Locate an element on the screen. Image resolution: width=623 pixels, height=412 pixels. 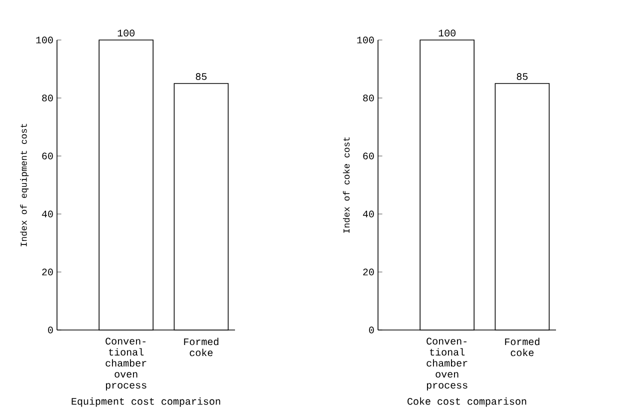
y-axis-title: Index of coke cost is located at coordinates (346, 185).